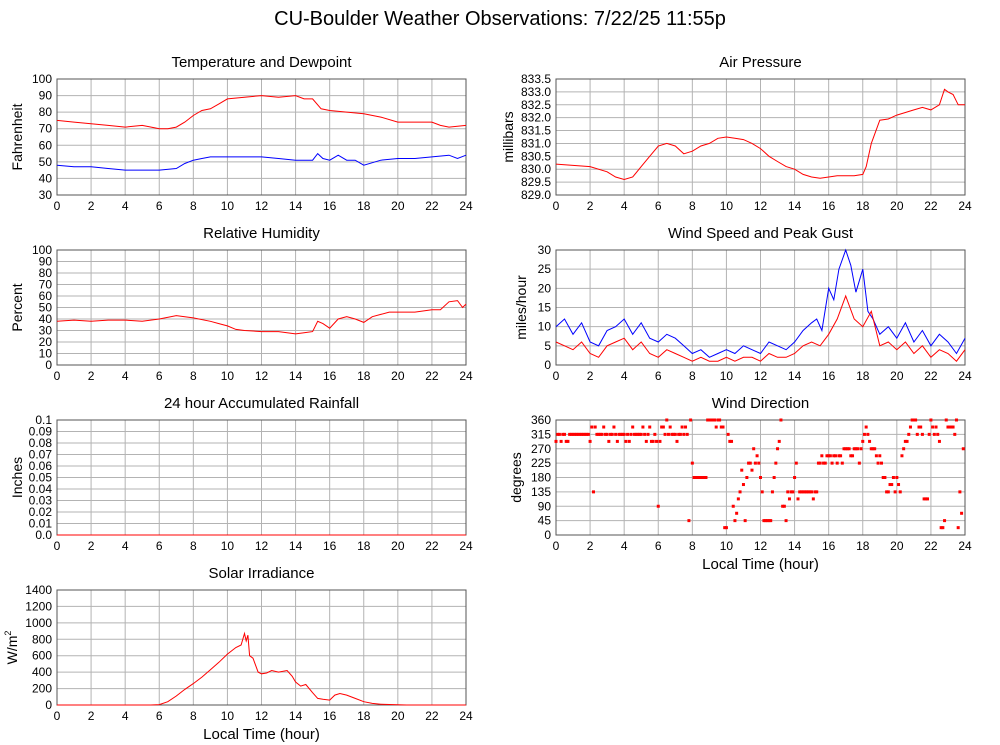 The image size is (1000, 745). What do you see at coordinates (545, 250) in the screenshot?
I see `y-tick-label: 30` at bounding box center [545, 250].